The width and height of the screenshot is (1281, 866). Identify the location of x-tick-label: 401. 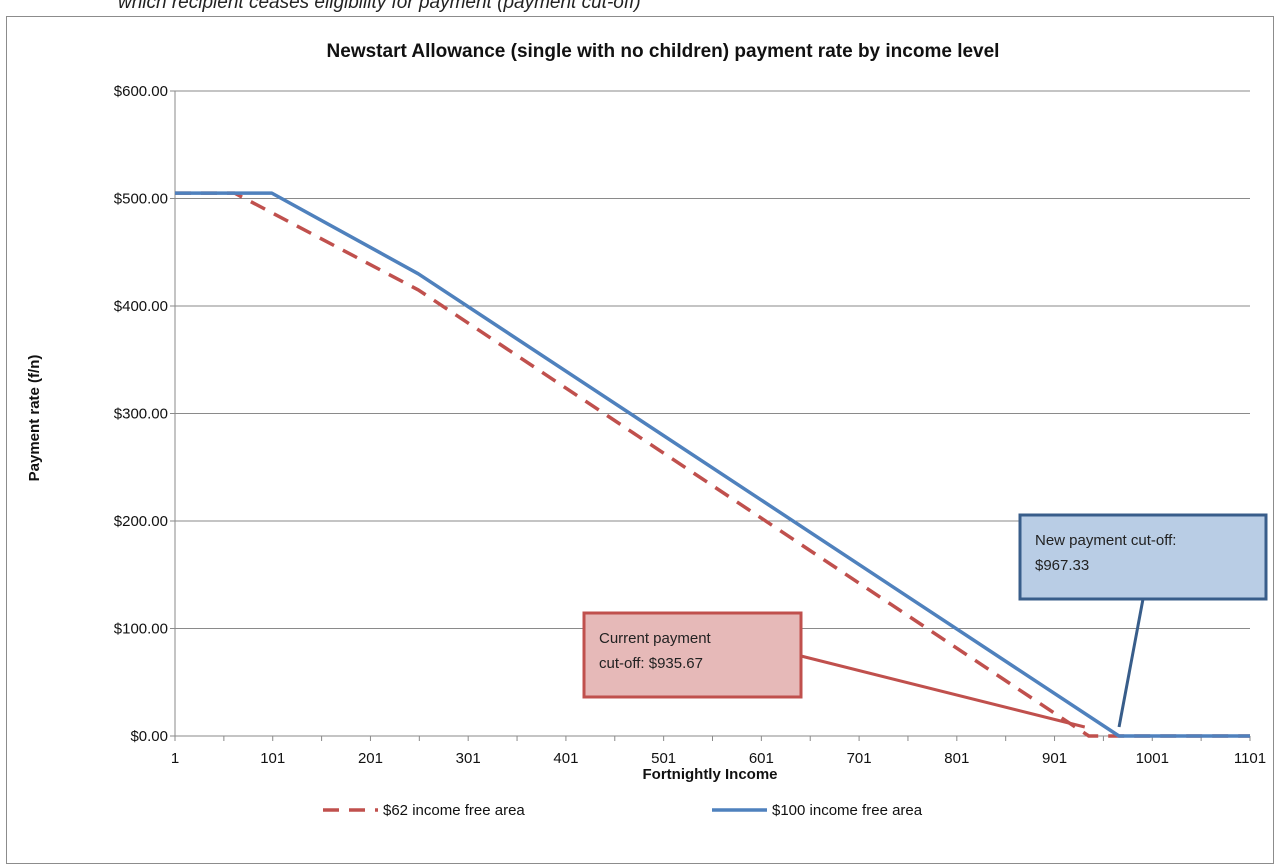
(565, 758).